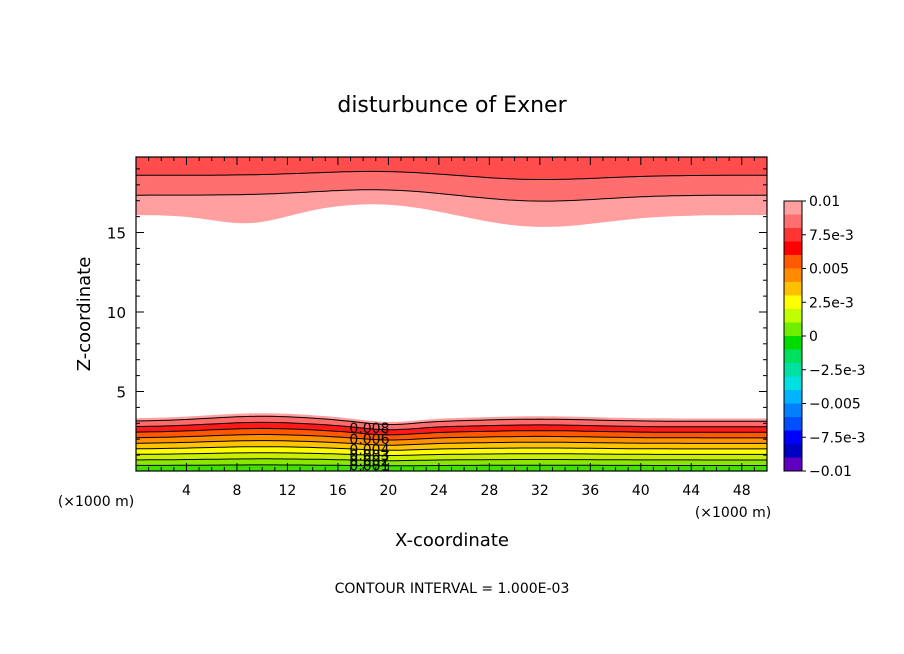 The image size is (904, 654). I want to click on colorbar-label: −2.5e-3, so click(837, 371).